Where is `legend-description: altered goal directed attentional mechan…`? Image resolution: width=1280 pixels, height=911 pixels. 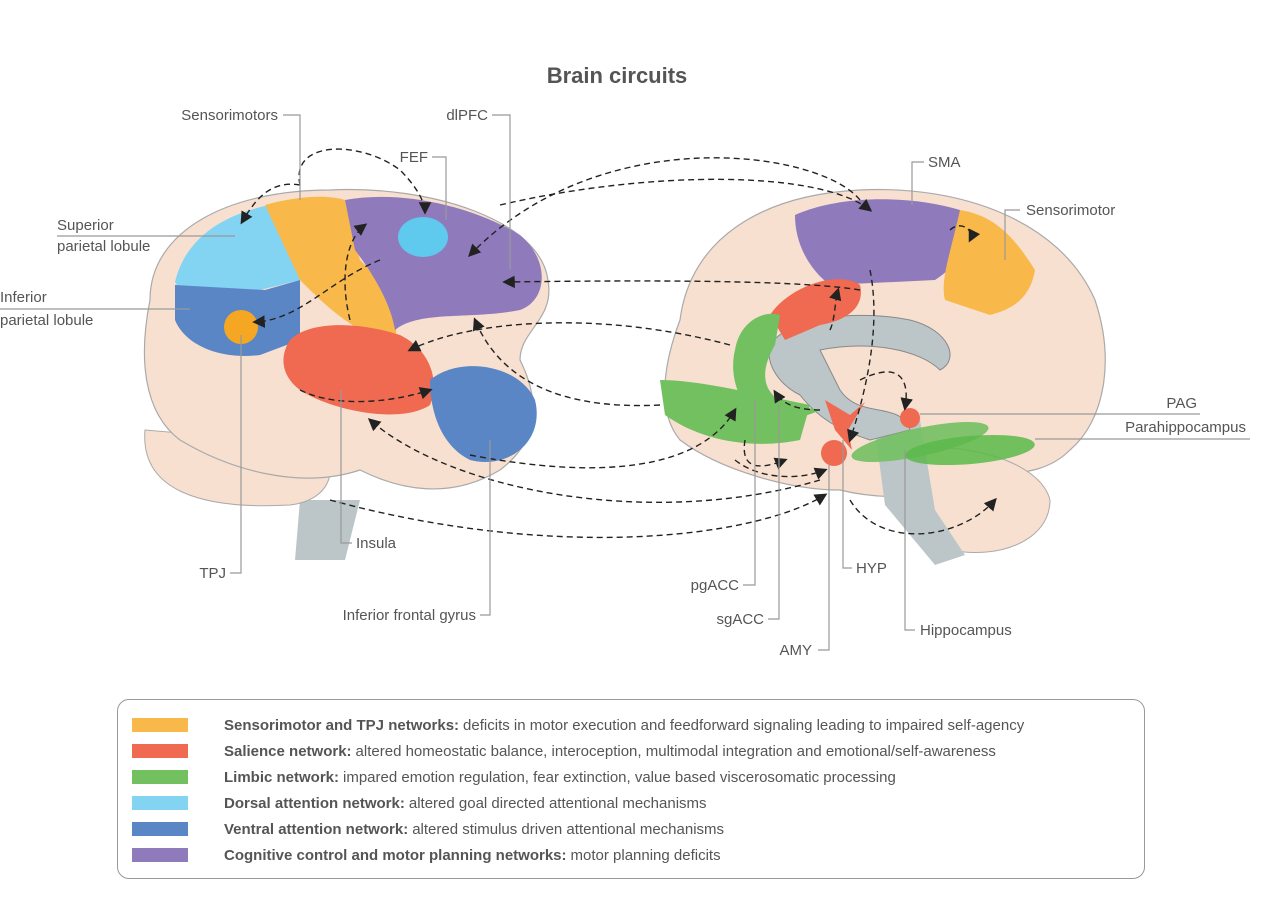
legend-description: altered goal directed attentional mechan… is located at coordinates (557, 803).